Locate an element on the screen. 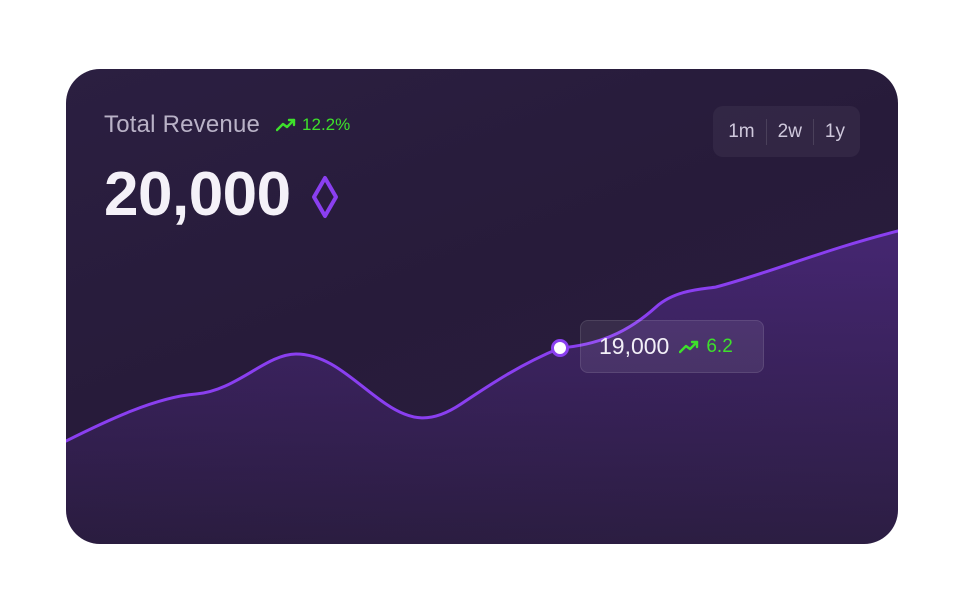  tooltip-change-badge: 6.2 is located at coordinates (706, 346).